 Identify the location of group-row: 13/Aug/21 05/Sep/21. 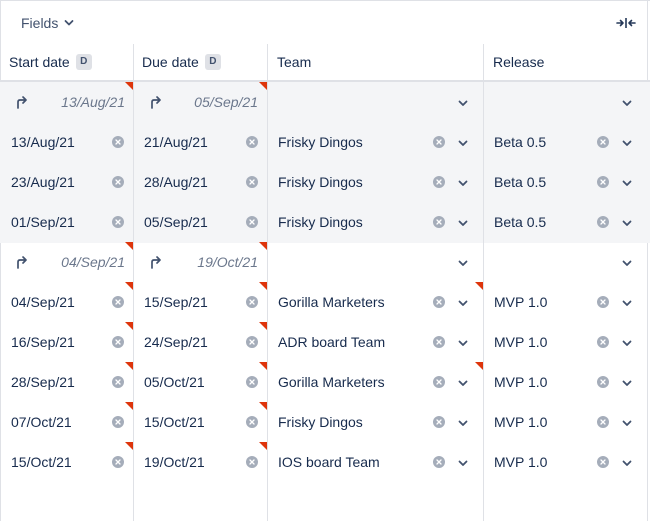
(325, 102).